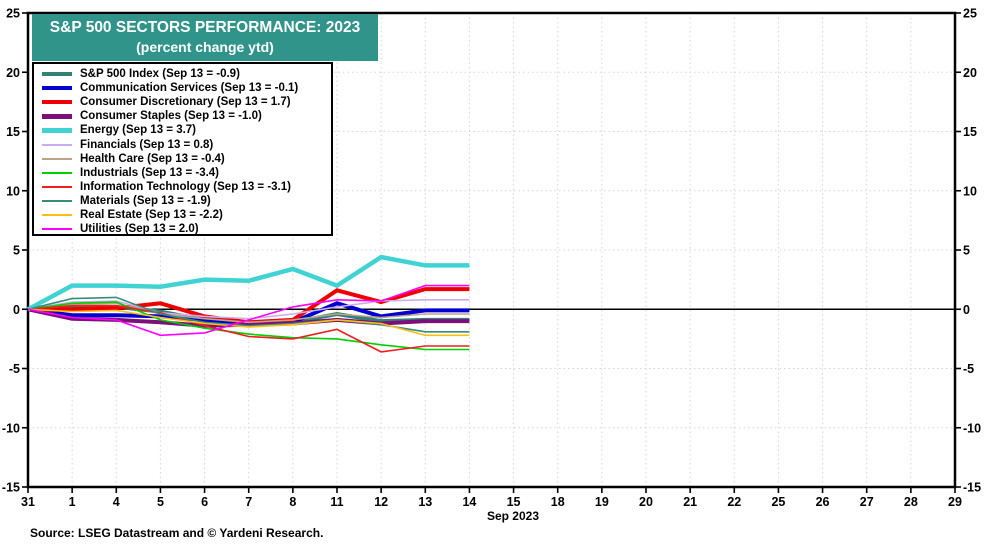 This screenshot has width=987, height=549. I want to click on legend-item-energy: Energy (Sep 13 = 3.7), so click(186, 130).